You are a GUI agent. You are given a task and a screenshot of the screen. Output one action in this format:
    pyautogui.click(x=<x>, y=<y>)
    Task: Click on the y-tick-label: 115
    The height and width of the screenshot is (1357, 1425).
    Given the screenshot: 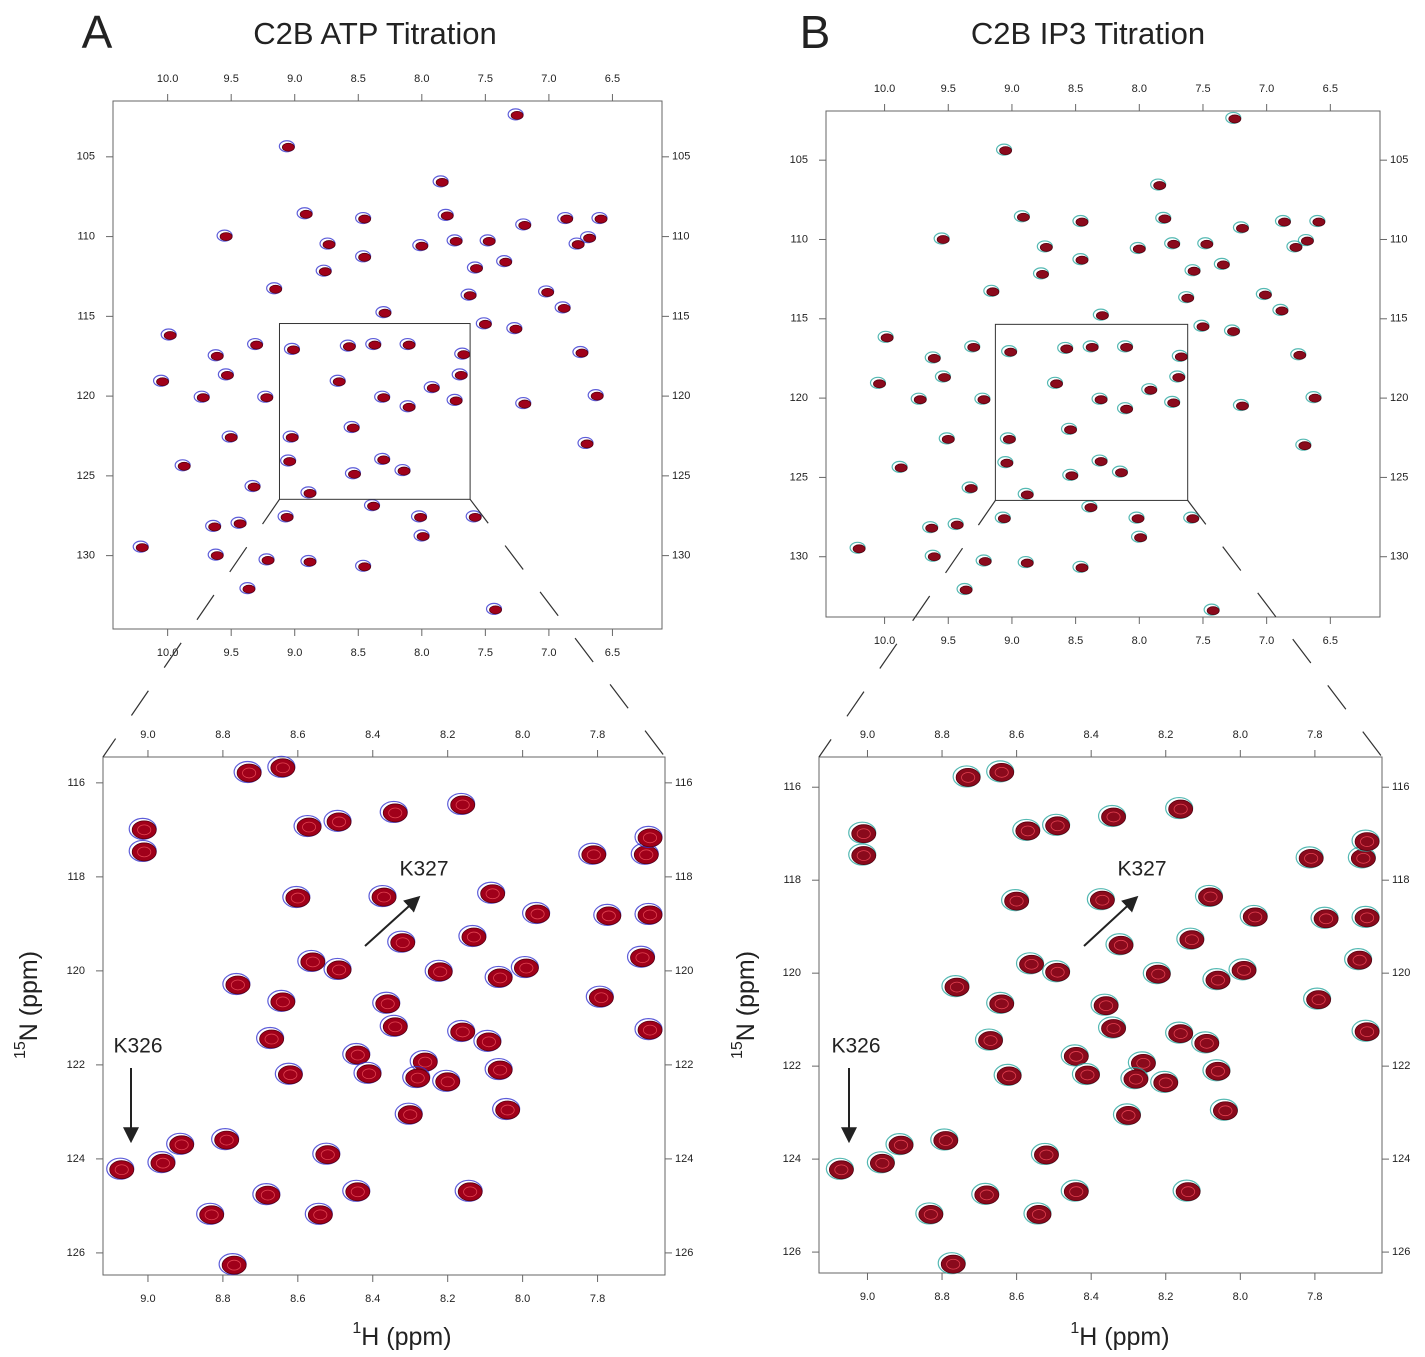 What is the action you would take?
    pyautogui.click(x=681, y=316)
    